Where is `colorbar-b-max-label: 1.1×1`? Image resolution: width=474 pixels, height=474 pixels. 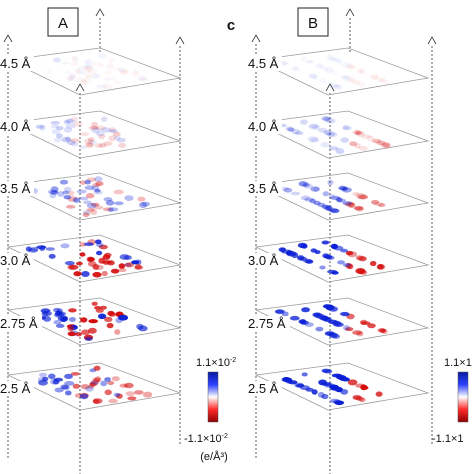
colorbar-b-max-label: 1.1×1 is located at coordinates (458, 363).